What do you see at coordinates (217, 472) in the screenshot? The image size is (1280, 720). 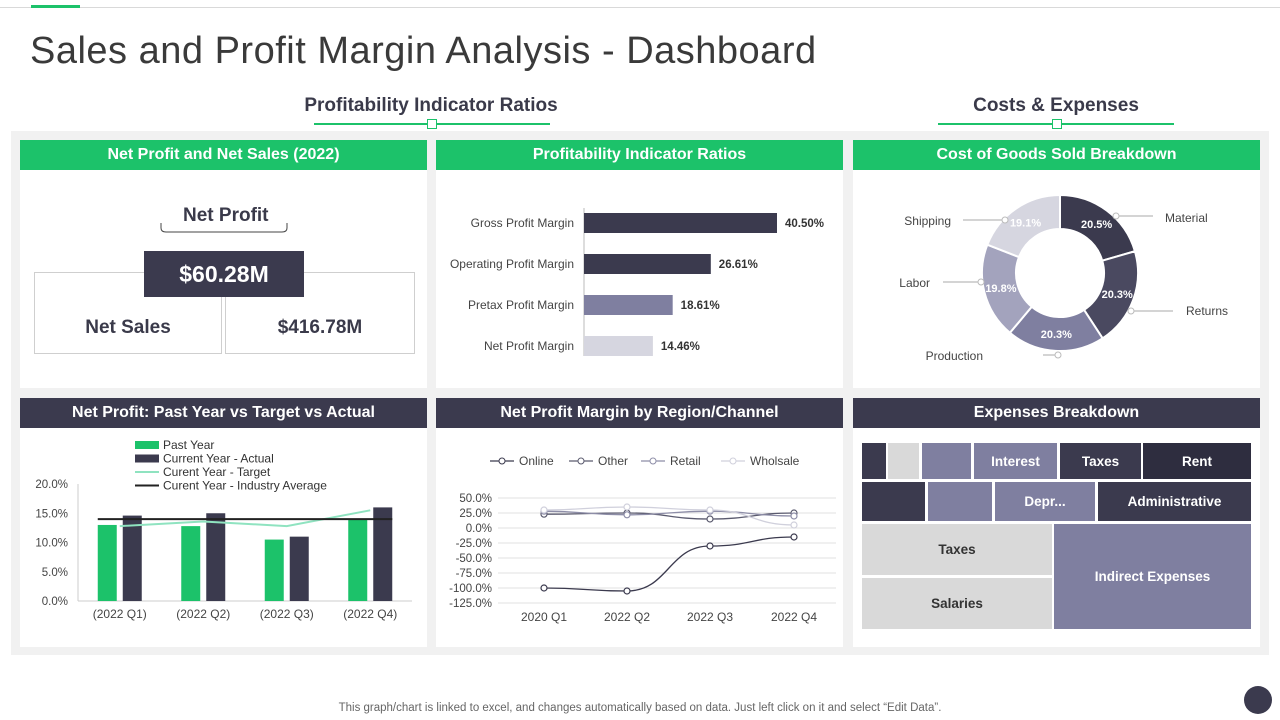 I see `np-legend-label: Curent Year - Target` at bounding box center [217, 472].